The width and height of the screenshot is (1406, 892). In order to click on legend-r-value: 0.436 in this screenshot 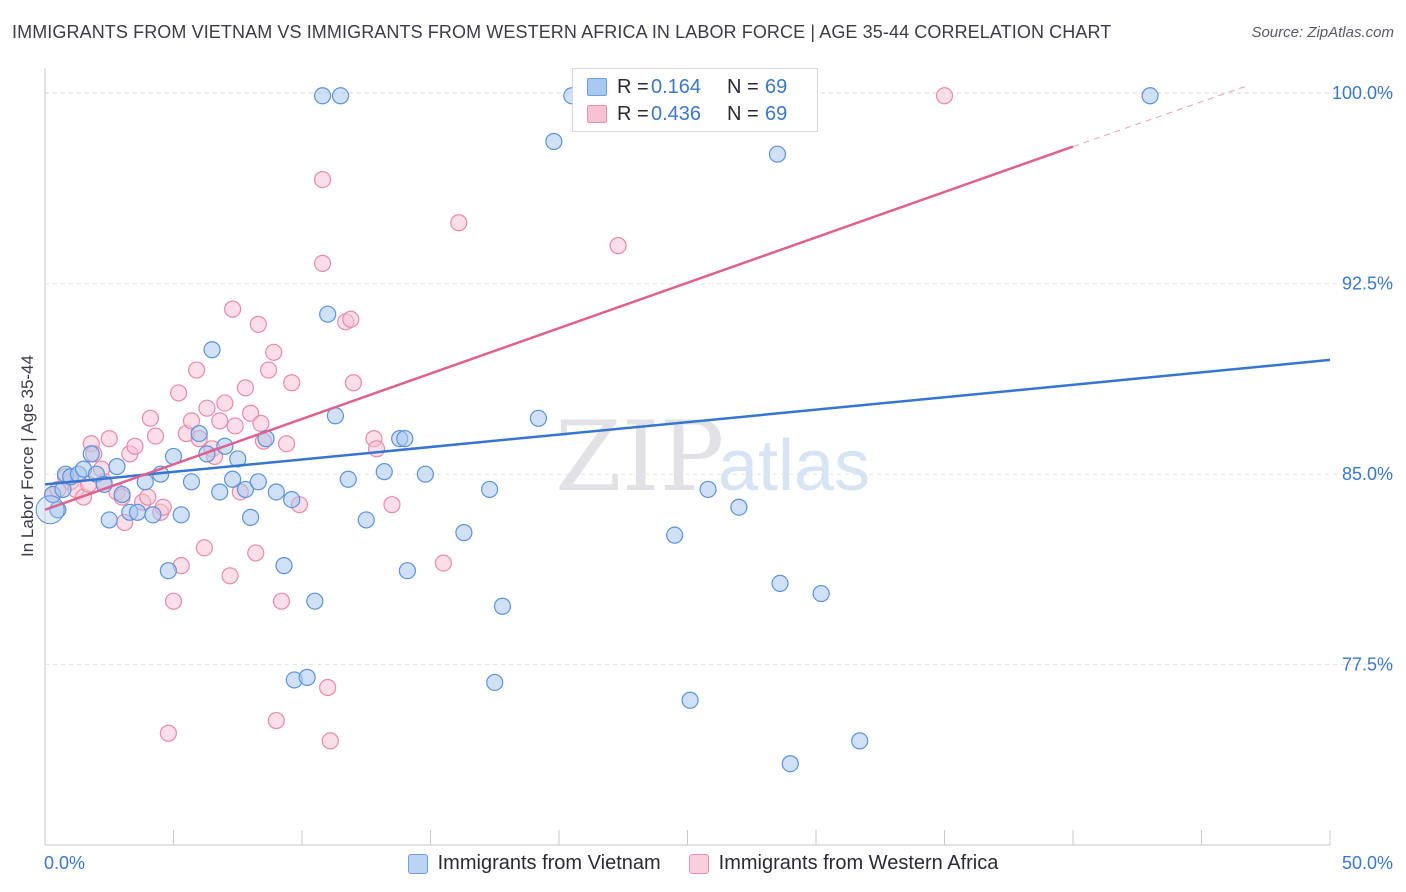, I will do `click(676, 113)`.